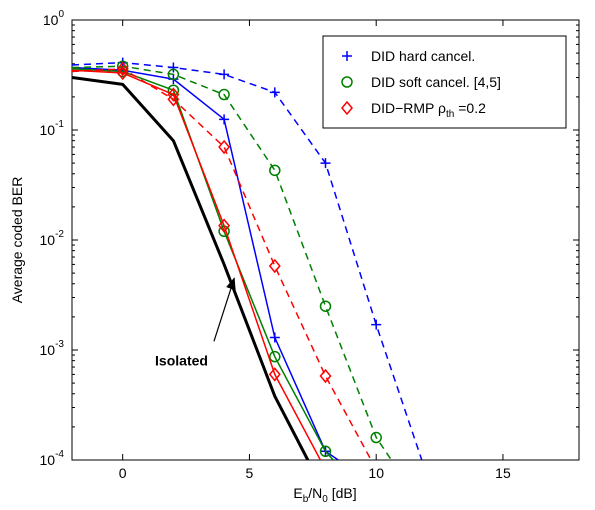 The height and width of the screenshot is (510, 595). Describe the element at coordinates (17, 240) in the screenshot. I see `y-axis-label: Average coded BER` at that location.